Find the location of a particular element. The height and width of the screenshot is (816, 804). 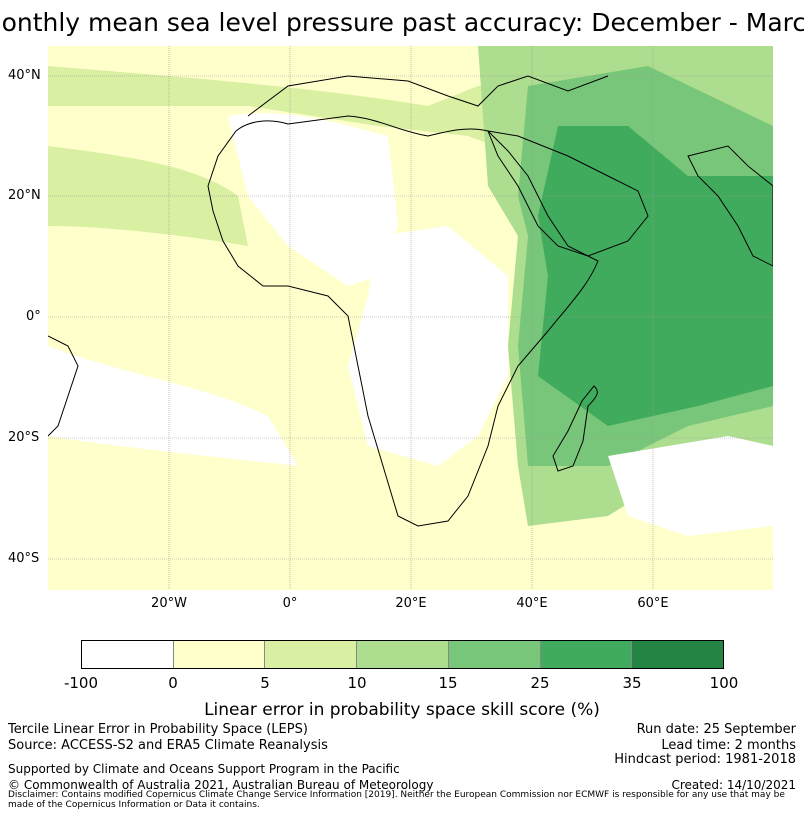

coastline-southamerica is located at coordinates (63, 386).